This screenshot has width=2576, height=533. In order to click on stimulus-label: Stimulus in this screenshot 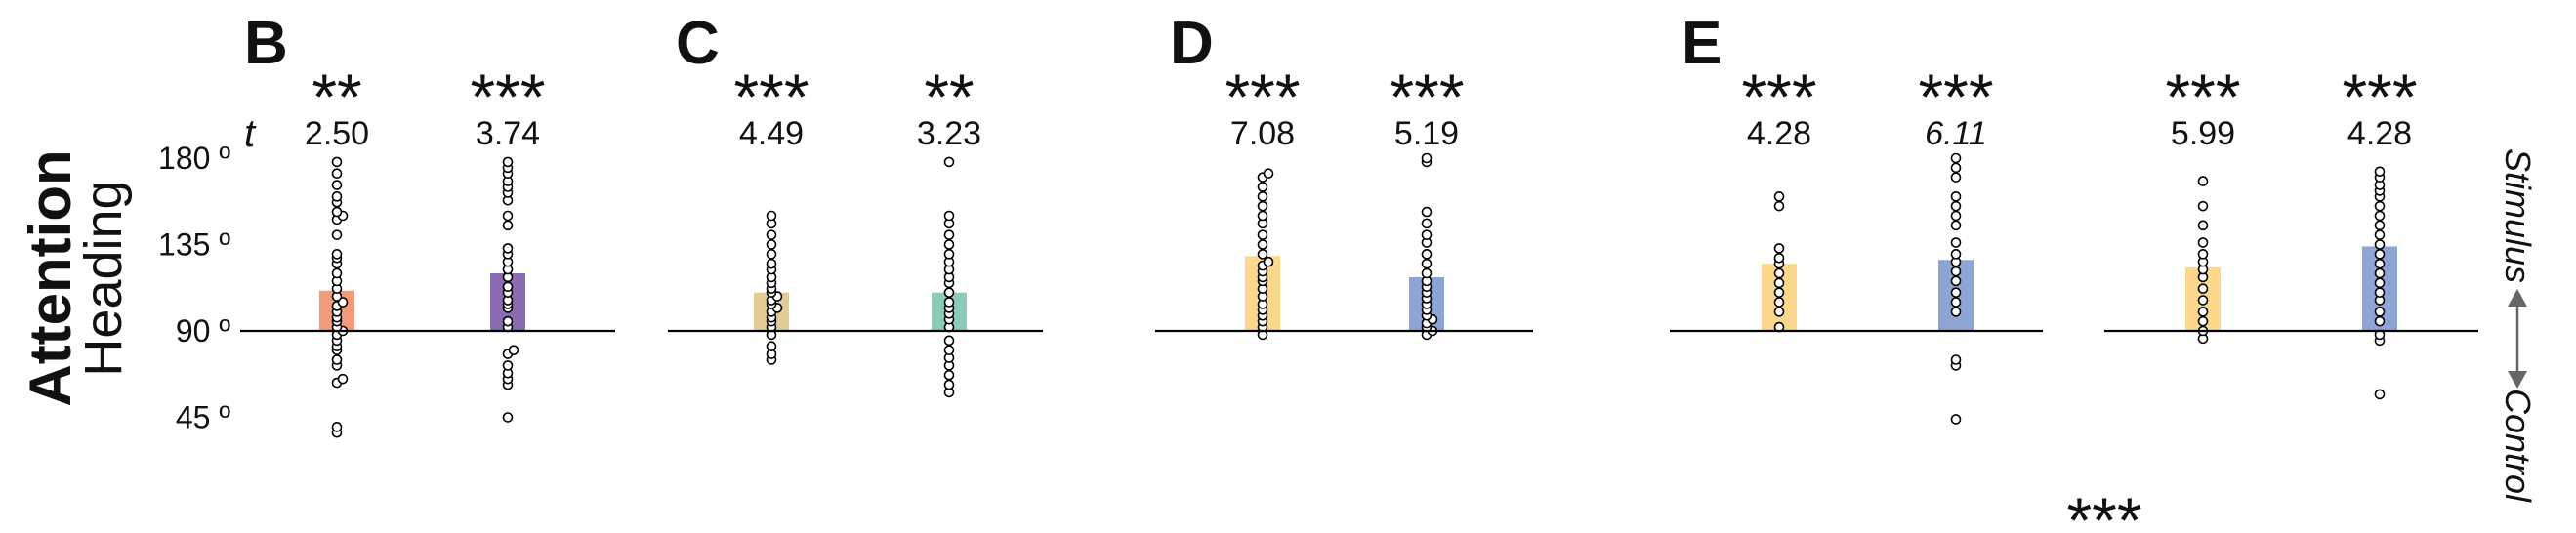, I will do `click(2518, 215)`.